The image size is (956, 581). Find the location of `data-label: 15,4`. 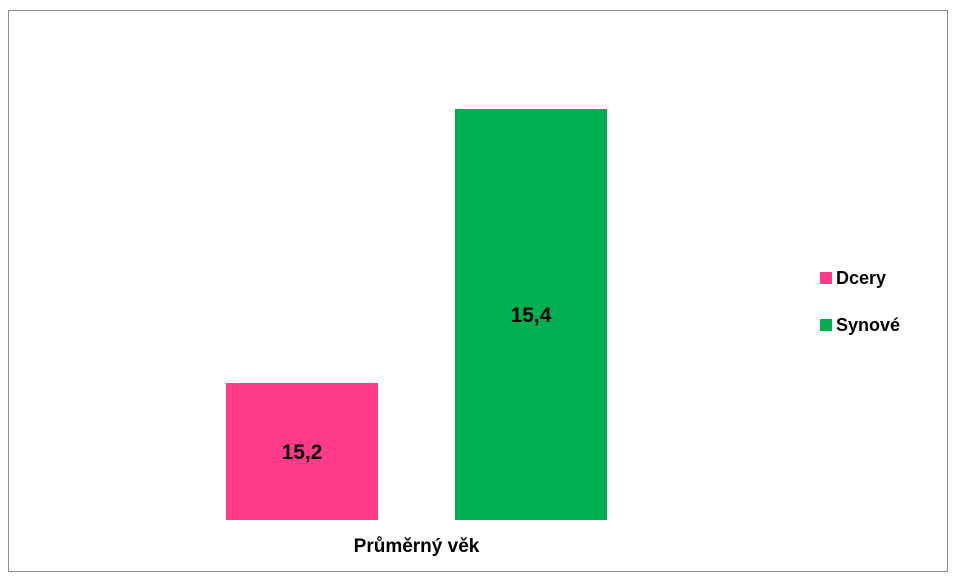

data-label: 15,4 is located at coordinates (531, 315).